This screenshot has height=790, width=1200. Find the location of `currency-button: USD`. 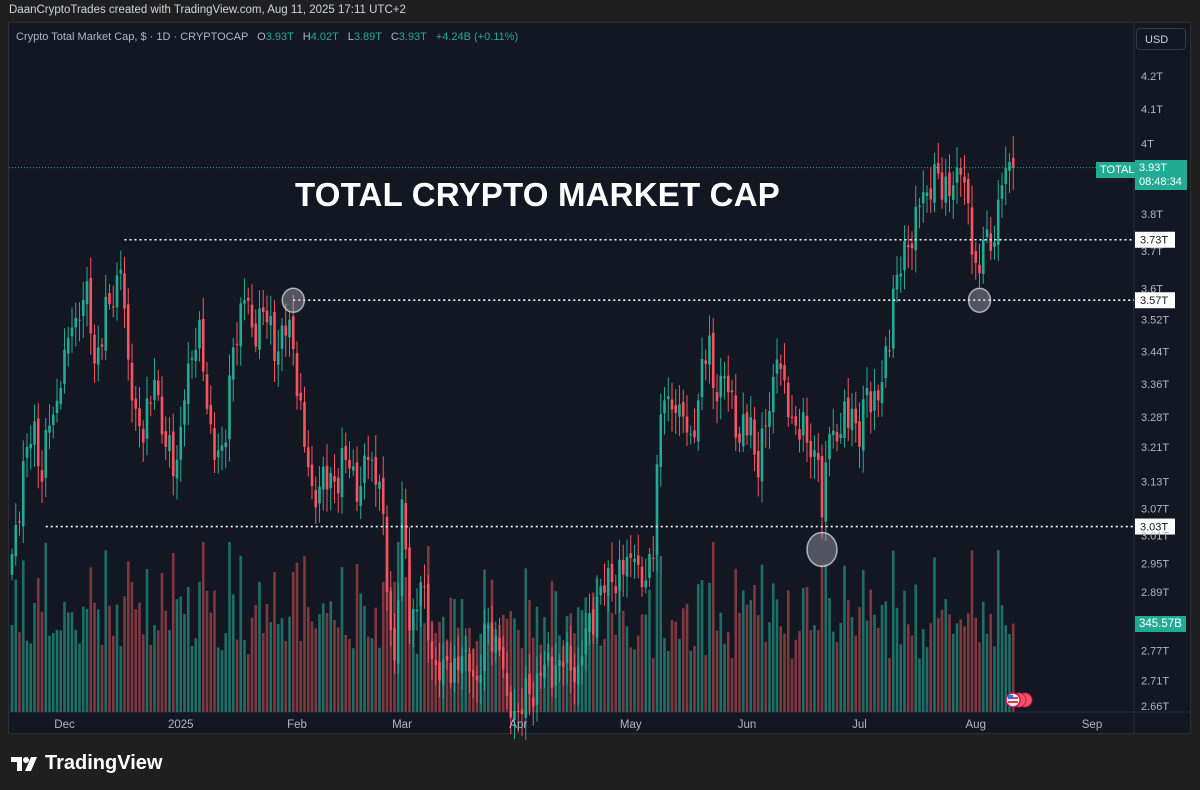

currency-button: USD is located at coordinates (1161, 39).